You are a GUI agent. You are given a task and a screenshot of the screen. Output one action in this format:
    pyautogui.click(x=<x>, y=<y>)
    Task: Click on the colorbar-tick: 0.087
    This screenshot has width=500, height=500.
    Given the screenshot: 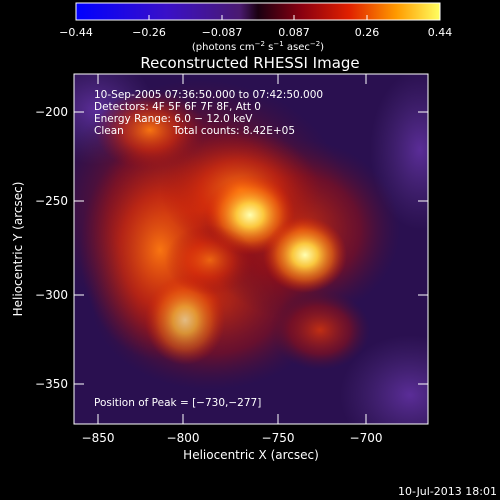 What is the action you would take?
    pyautogui.click(x=294, y=32)
    